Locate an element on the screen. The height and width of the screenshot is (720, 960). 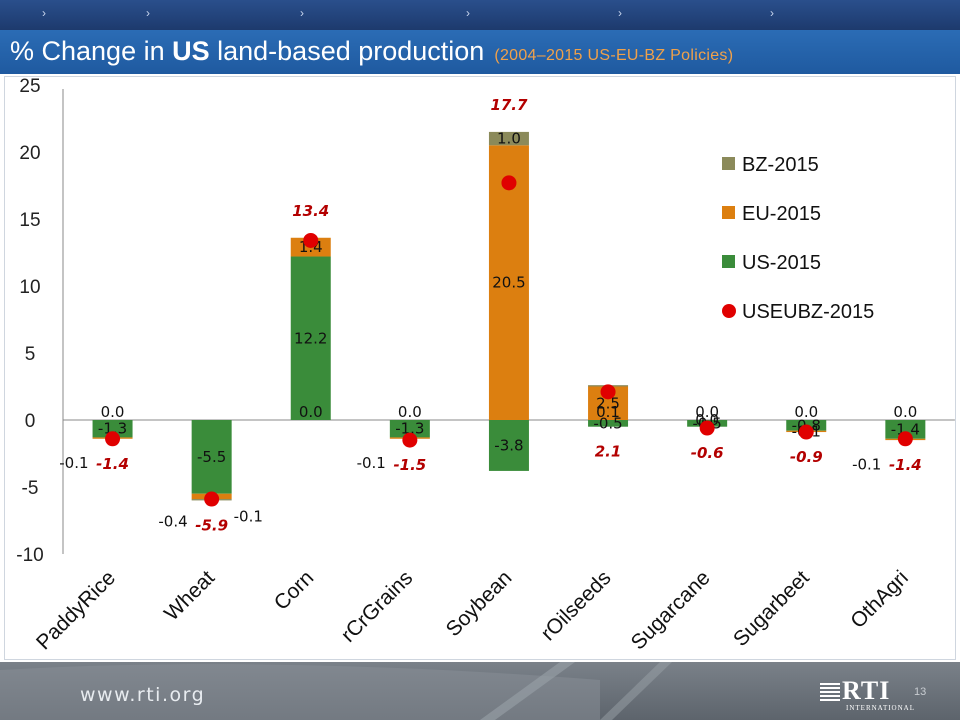
total-label-roilseeds: 2.1 is located at coordinates (608, 452).